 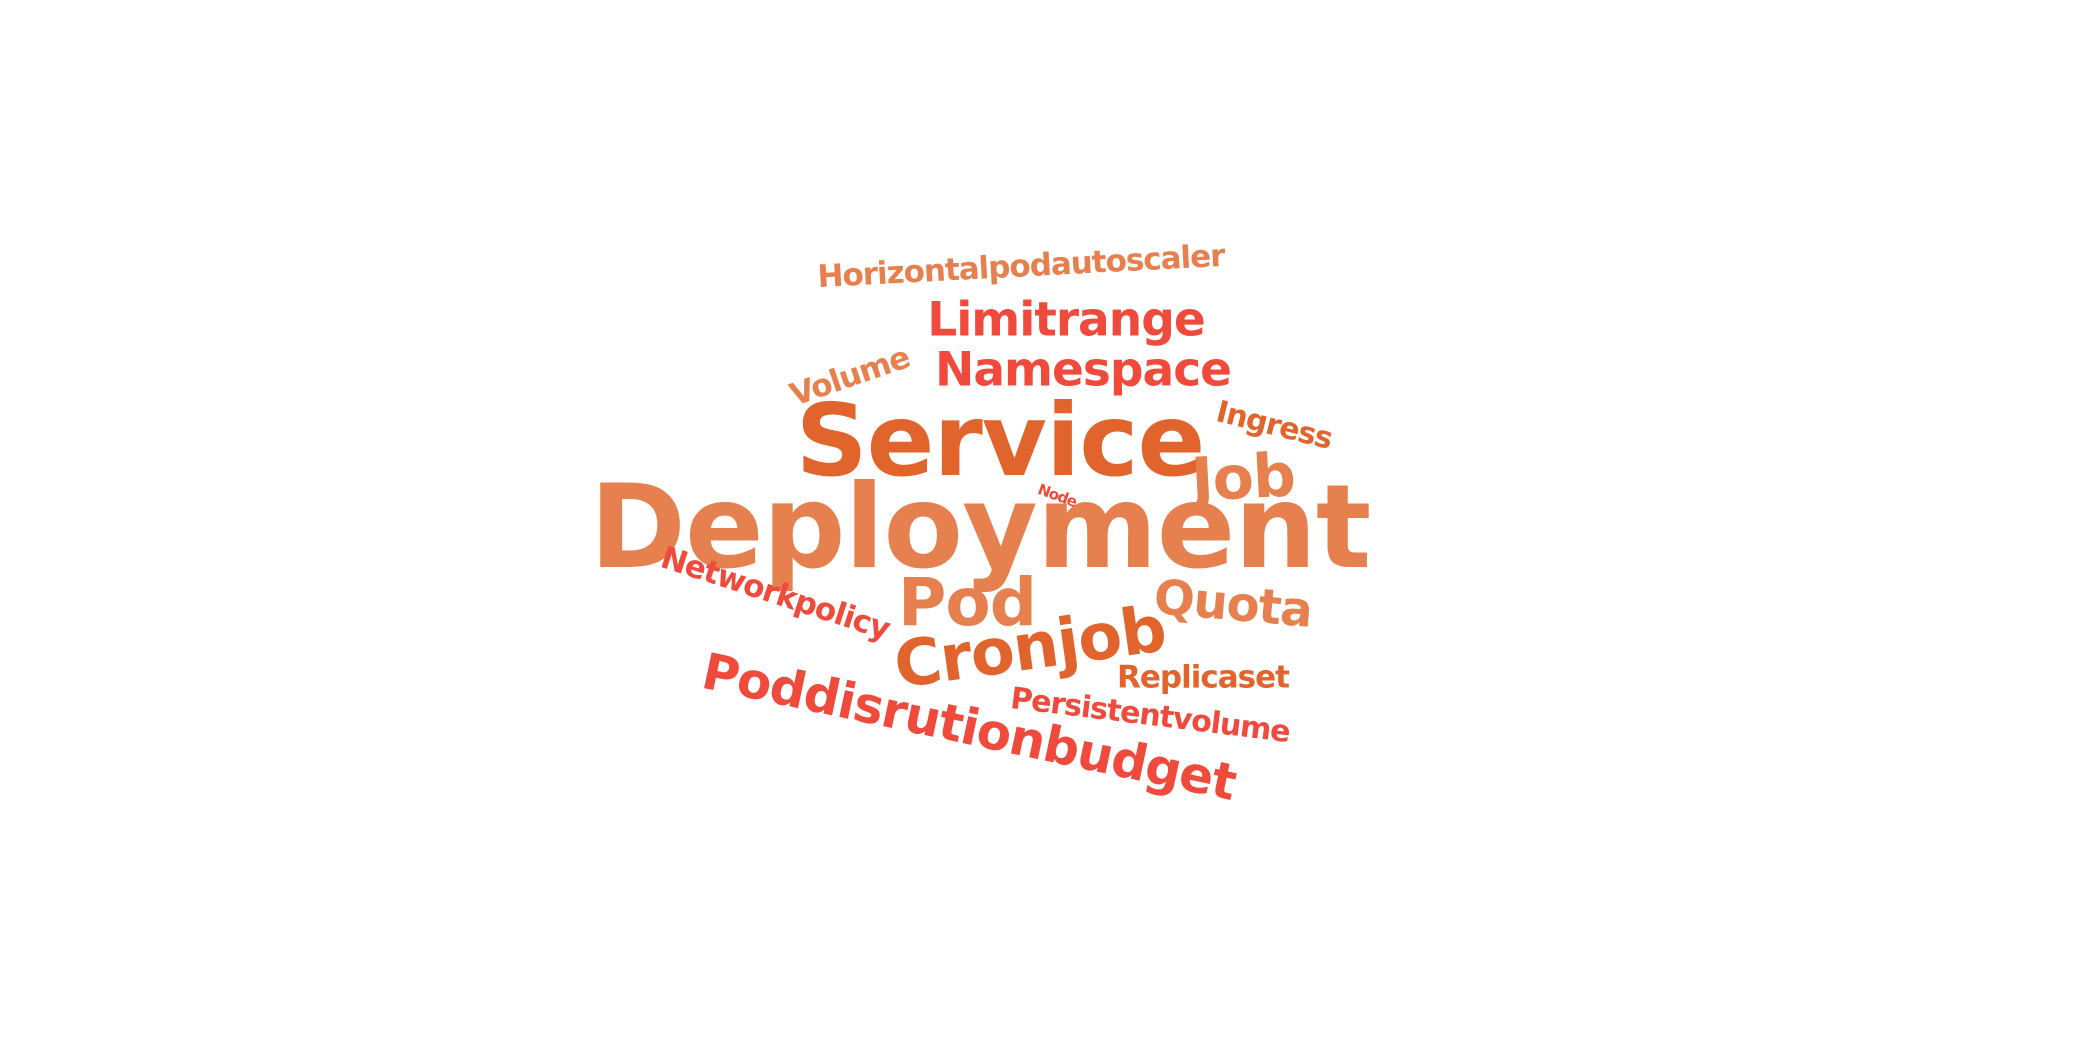 I want to click on word-replicaset: Replicaset, so click(x=1203, y=677).